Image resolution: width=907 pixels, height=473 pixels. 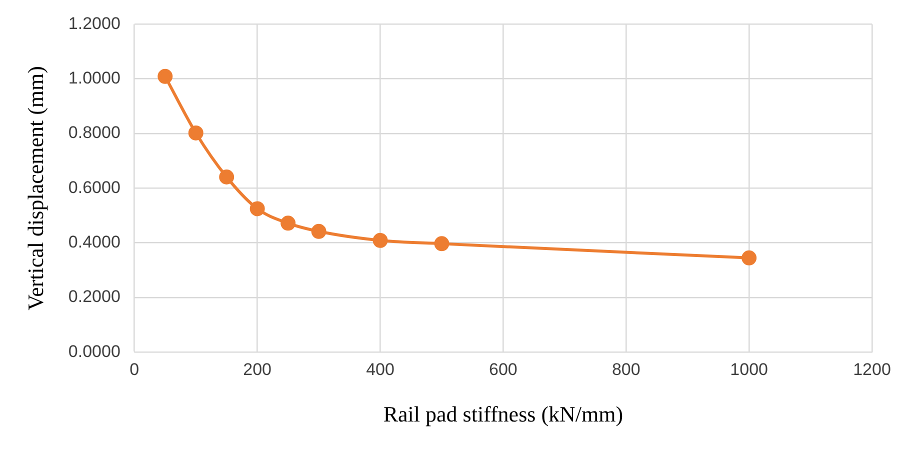 What do you see at coordinates (257, 370) in the screenshot?
I see `x-tick-label: 200` at bounding box center [257, 370].